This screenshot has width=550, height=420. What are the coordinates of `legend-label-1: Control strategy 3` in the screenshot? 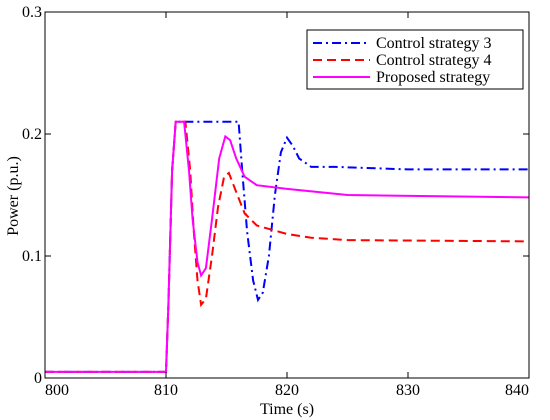 It's located at (434, 43).